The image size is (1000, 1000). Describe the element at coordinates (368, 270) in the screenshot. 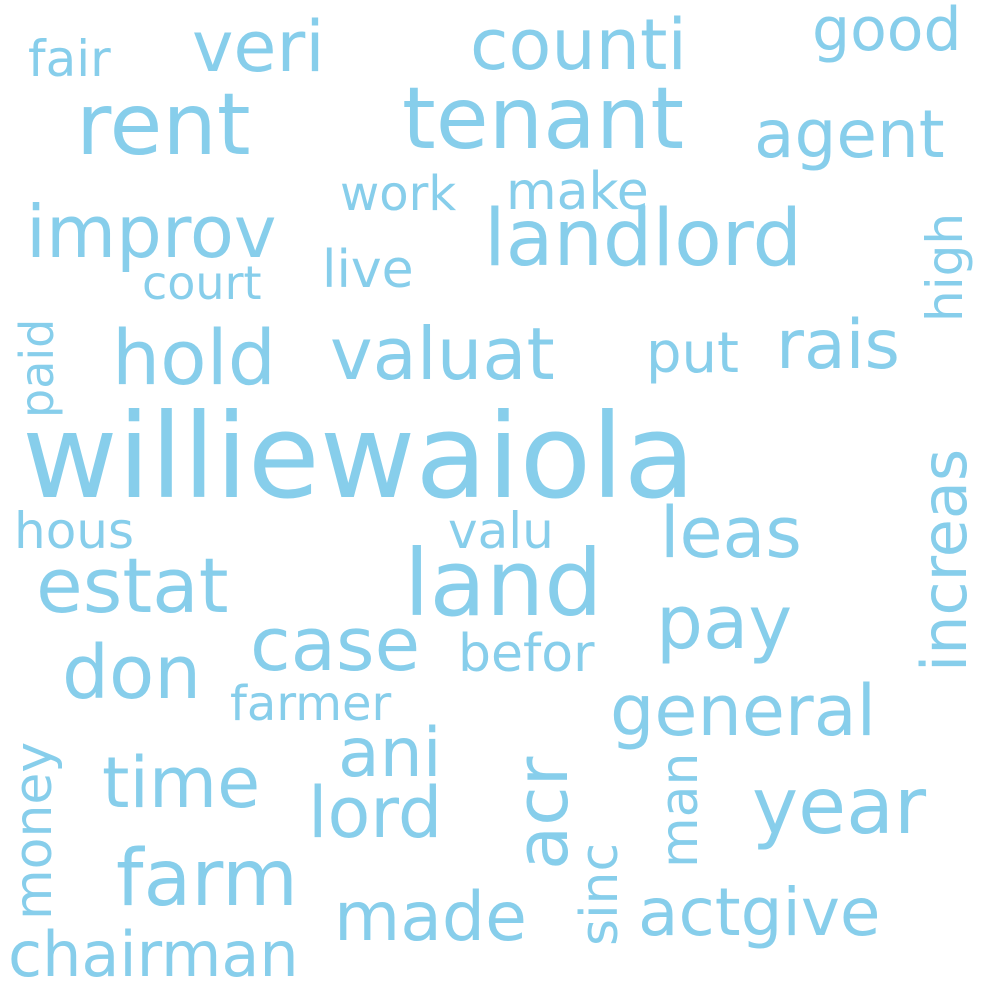

I see `word-live: live` at that location.